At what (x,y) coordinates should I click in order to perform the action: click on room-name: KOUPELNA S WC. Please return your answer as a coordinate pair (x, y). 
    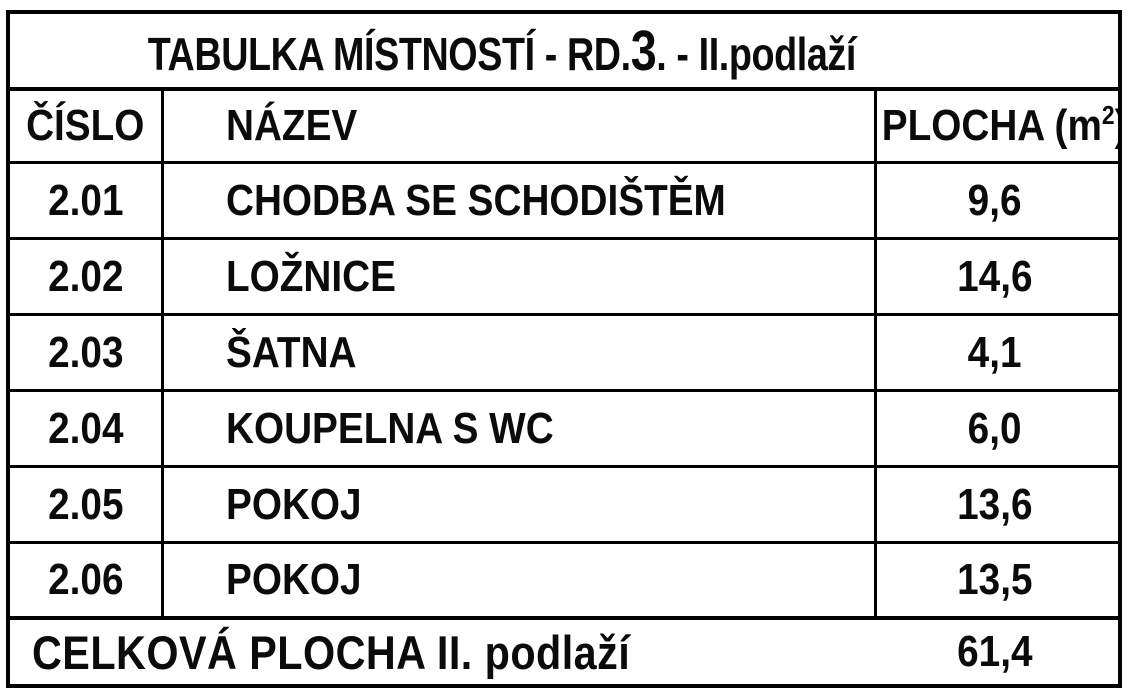
    Looking at the image, I should click on (520, 428).